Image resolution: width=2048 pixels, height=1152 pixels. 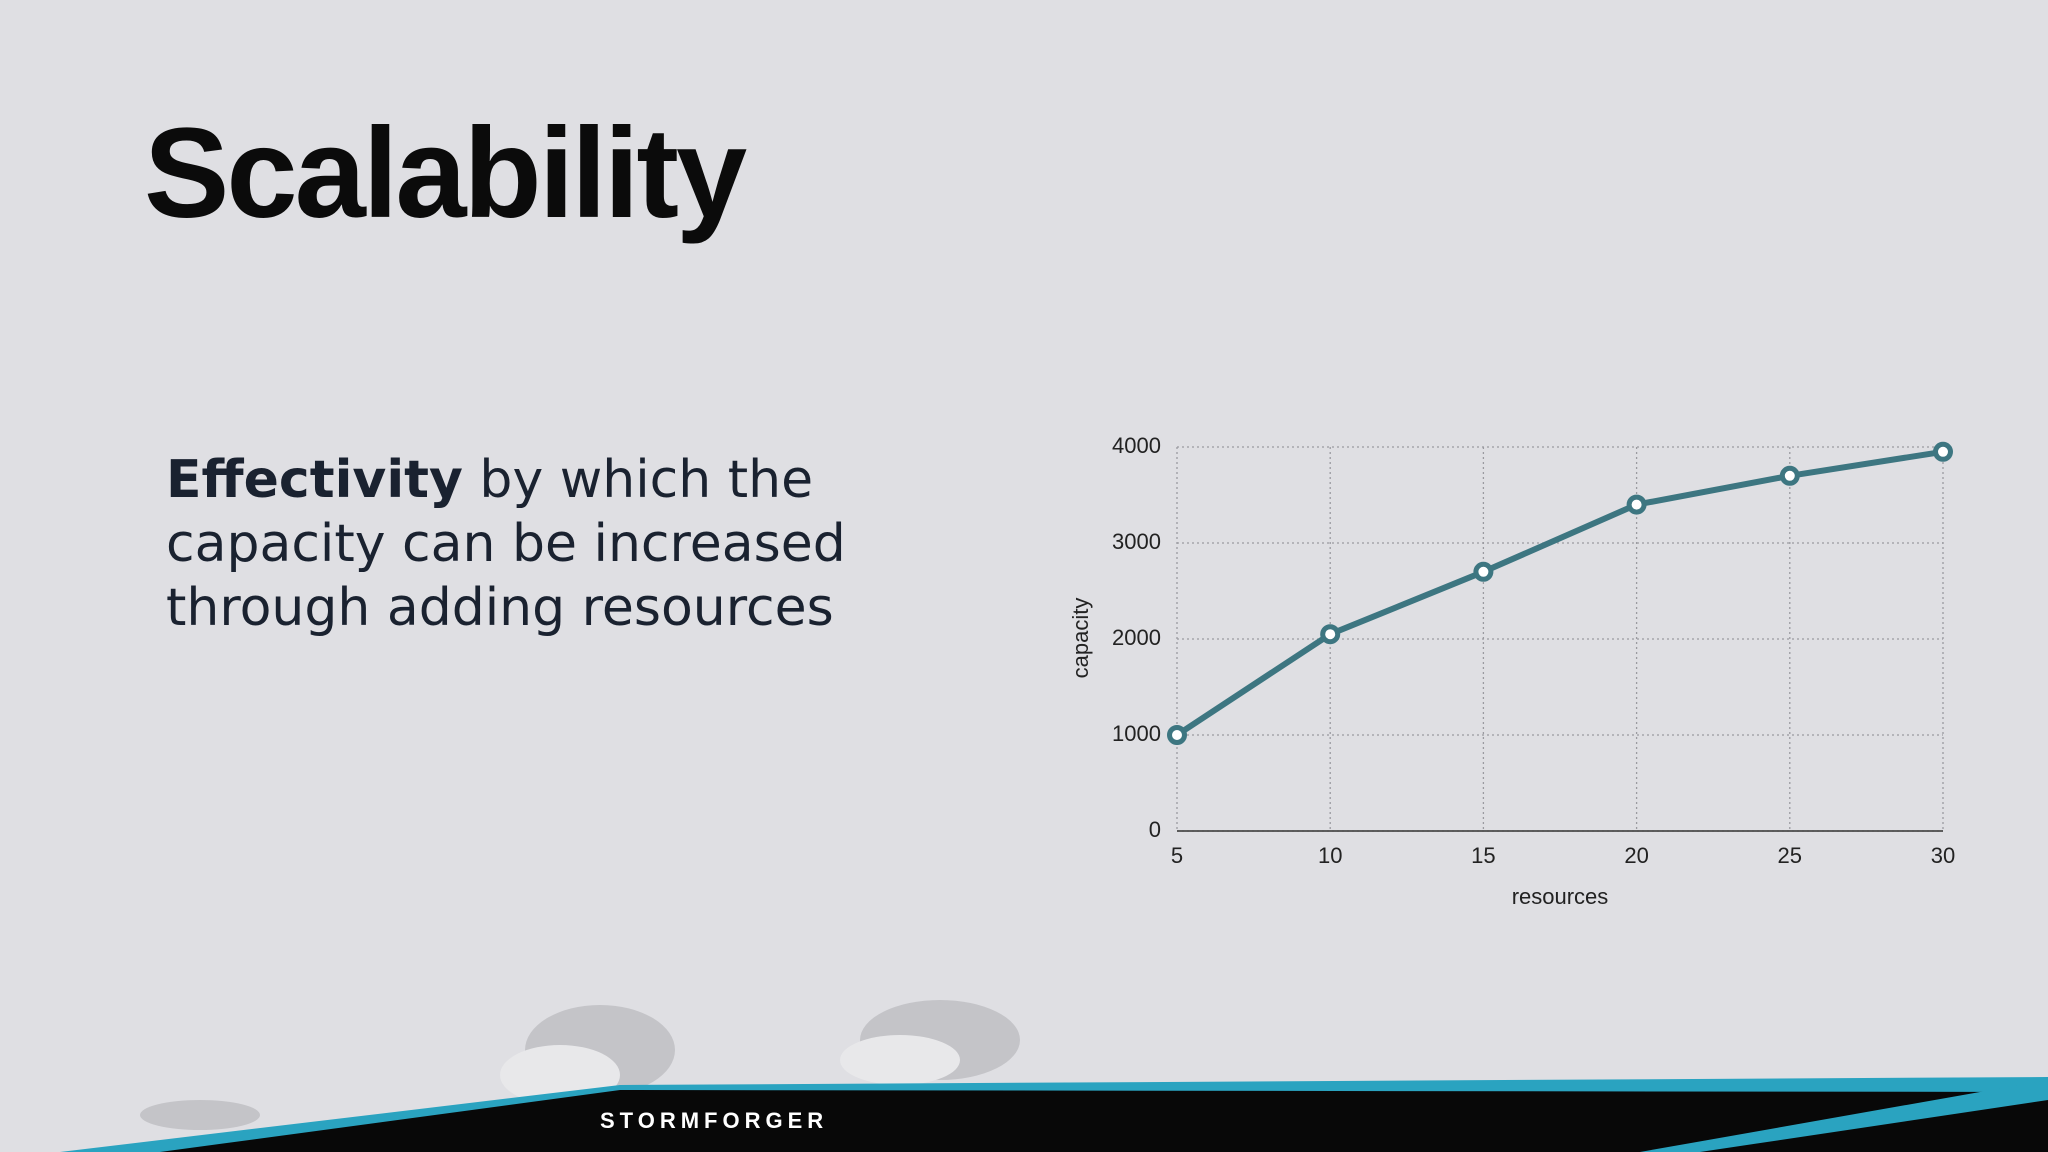 What do you see at coordinates (1177, 855) in the screenshot?
I see `x-tick-label: 5` at bounding box center [1177, 855].